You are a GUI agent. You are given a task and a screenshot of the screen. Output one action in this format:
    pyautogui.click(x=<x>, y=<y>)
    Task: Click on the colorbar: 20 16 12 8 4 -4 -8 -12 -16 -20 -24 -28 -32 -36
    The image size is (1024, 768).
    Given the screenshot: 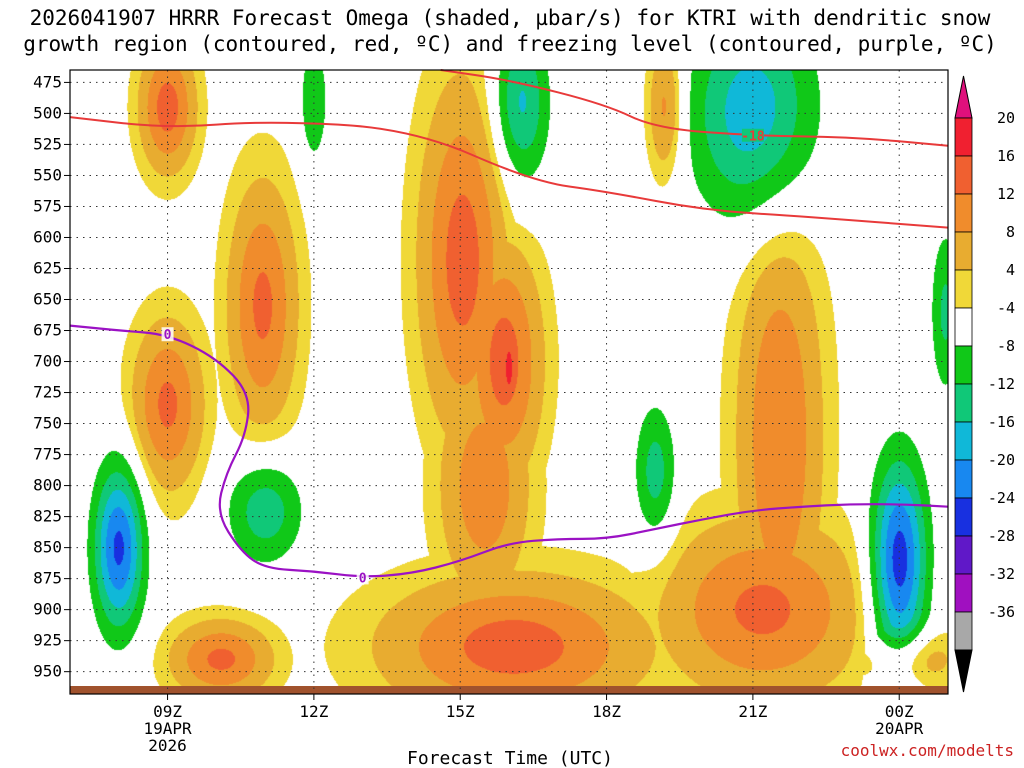 What is the action you would take?
    pyautogui.click(x=984, y=384)
    